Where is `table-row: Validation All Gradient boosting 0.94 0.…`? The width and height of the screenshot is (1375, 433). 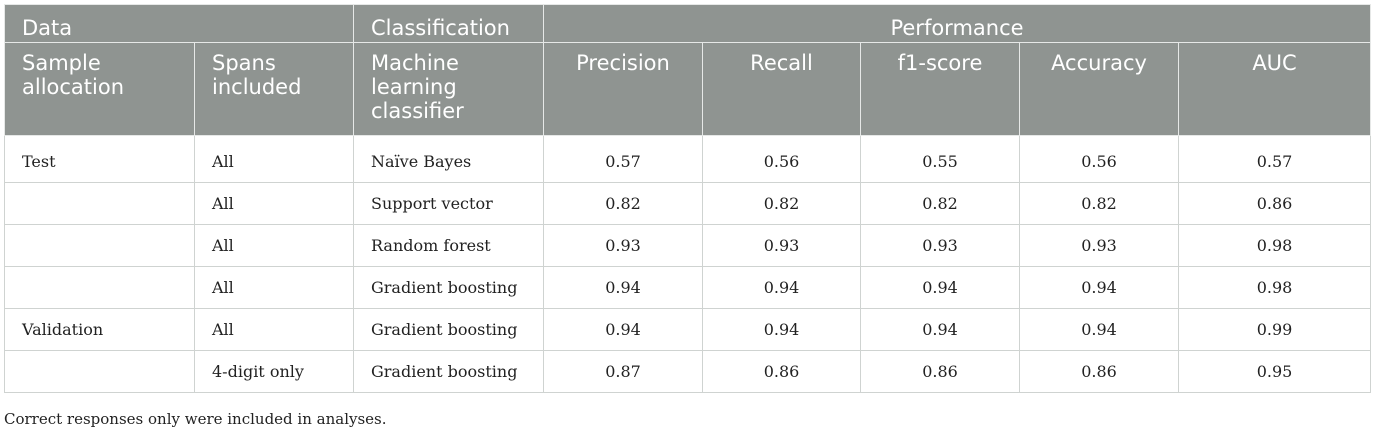
table-row: Validation All Gradient boosting 0.94 0.… is located at coordinates (688, 329).